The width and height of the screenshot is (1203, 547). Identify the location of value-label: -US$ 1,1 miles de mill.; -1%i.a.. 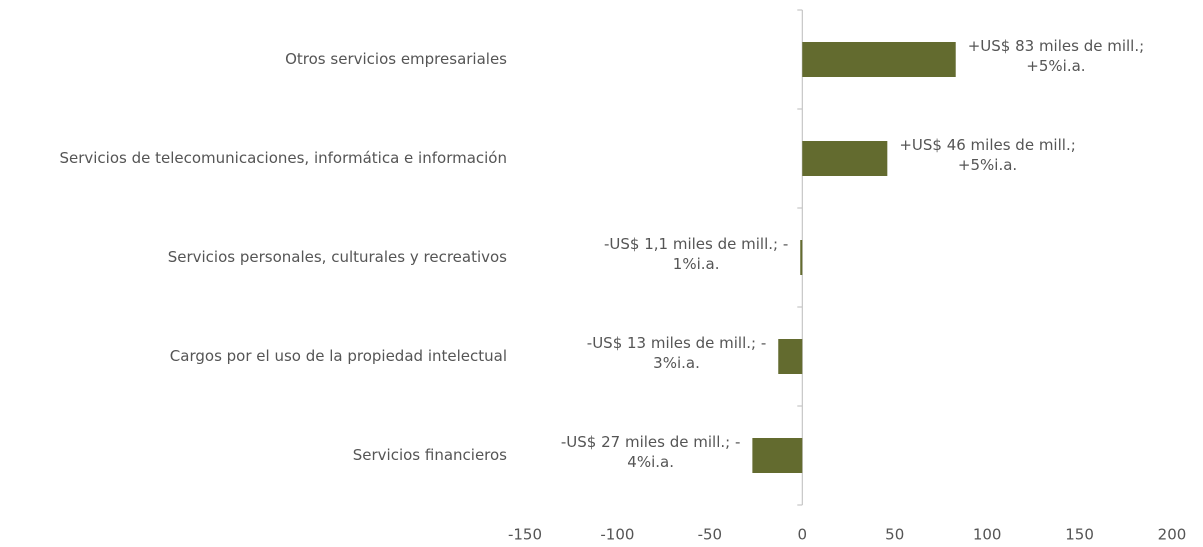
(696, 254).